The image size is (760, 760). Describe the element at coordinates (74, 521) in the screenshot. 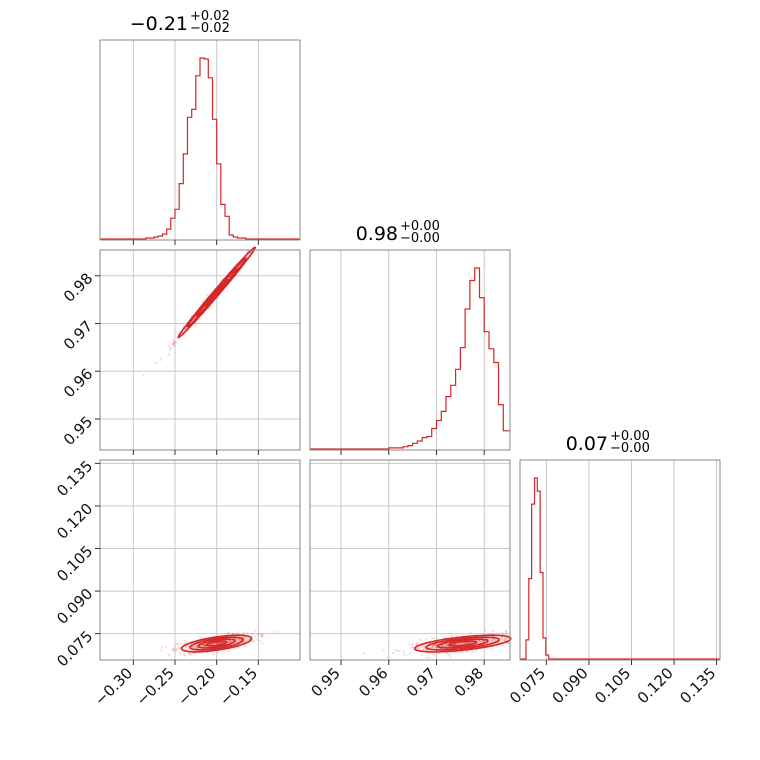

I see `y-tick-label: 0.120` at that location.